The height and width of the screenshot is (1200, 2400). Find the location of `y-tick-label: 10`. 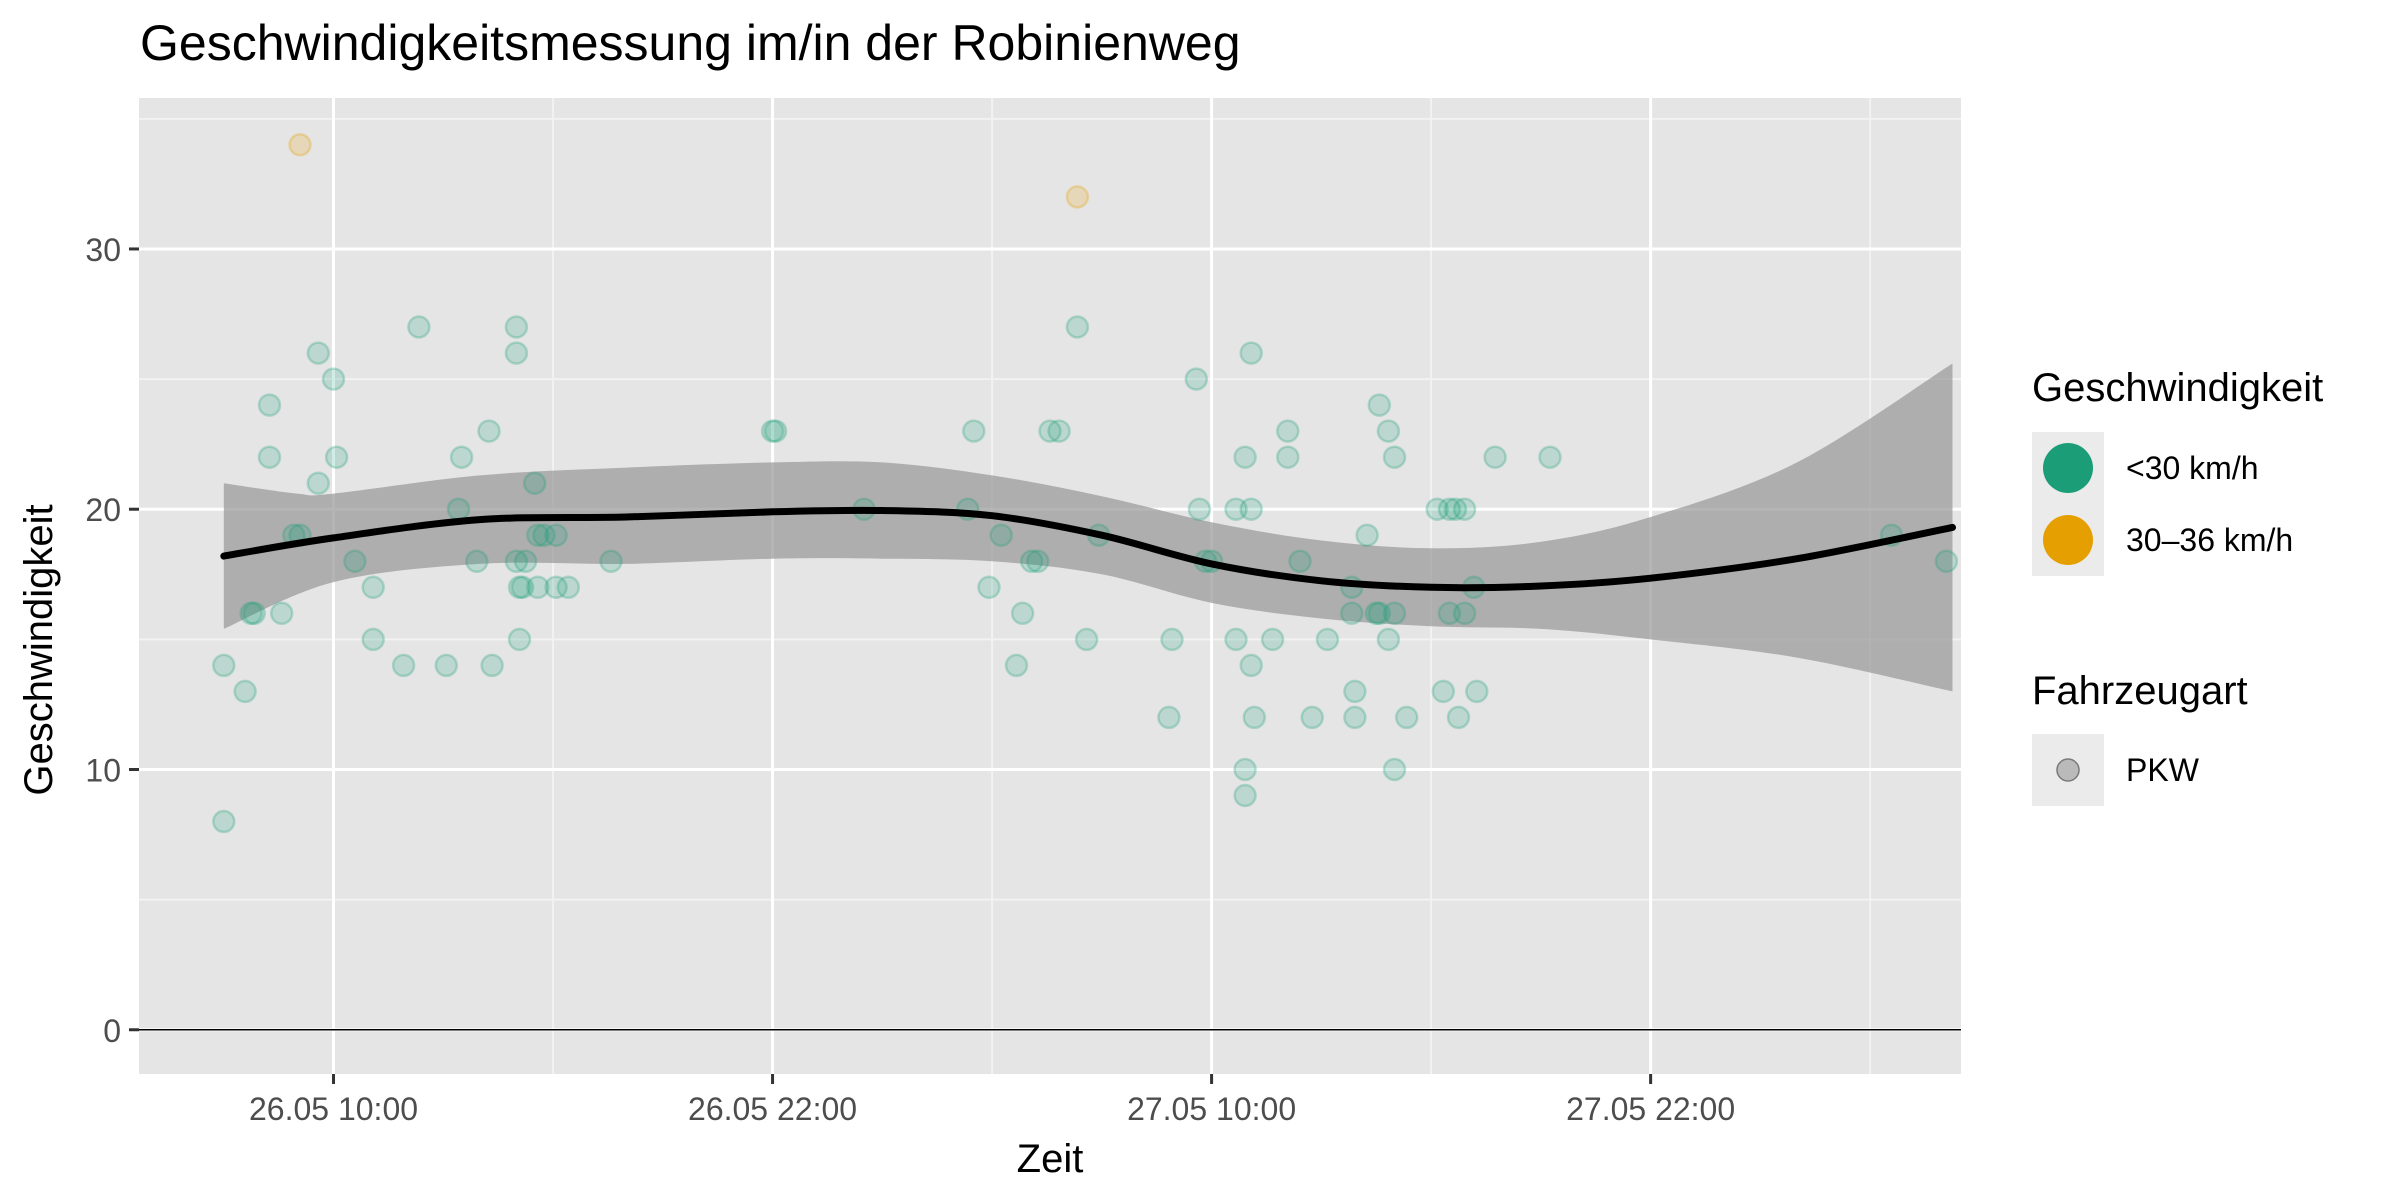

y-tick-label: 10 is located at coordinates (103, 770).